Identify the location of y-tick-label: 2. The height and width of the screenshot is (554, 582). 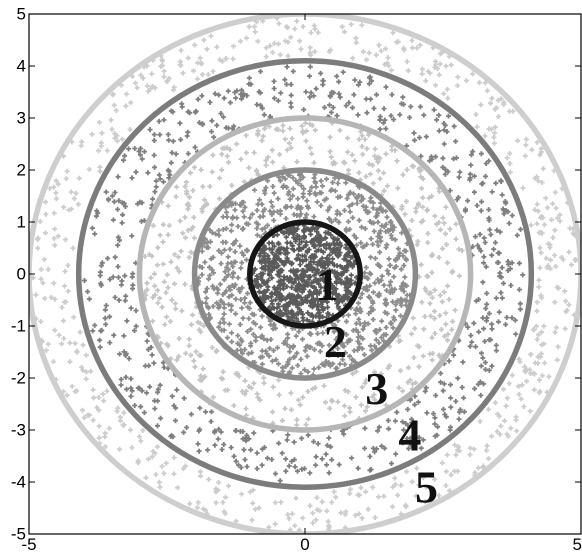
(21, 170).